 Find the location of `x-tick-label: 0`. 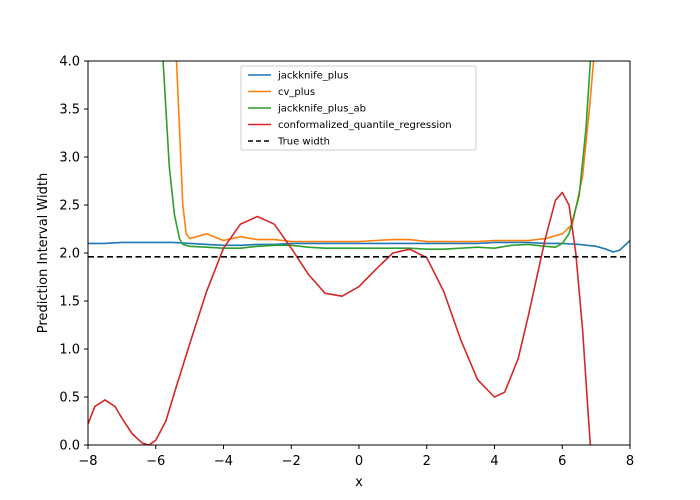

x-tick-label: 0 is located at coordinates (359, 461).